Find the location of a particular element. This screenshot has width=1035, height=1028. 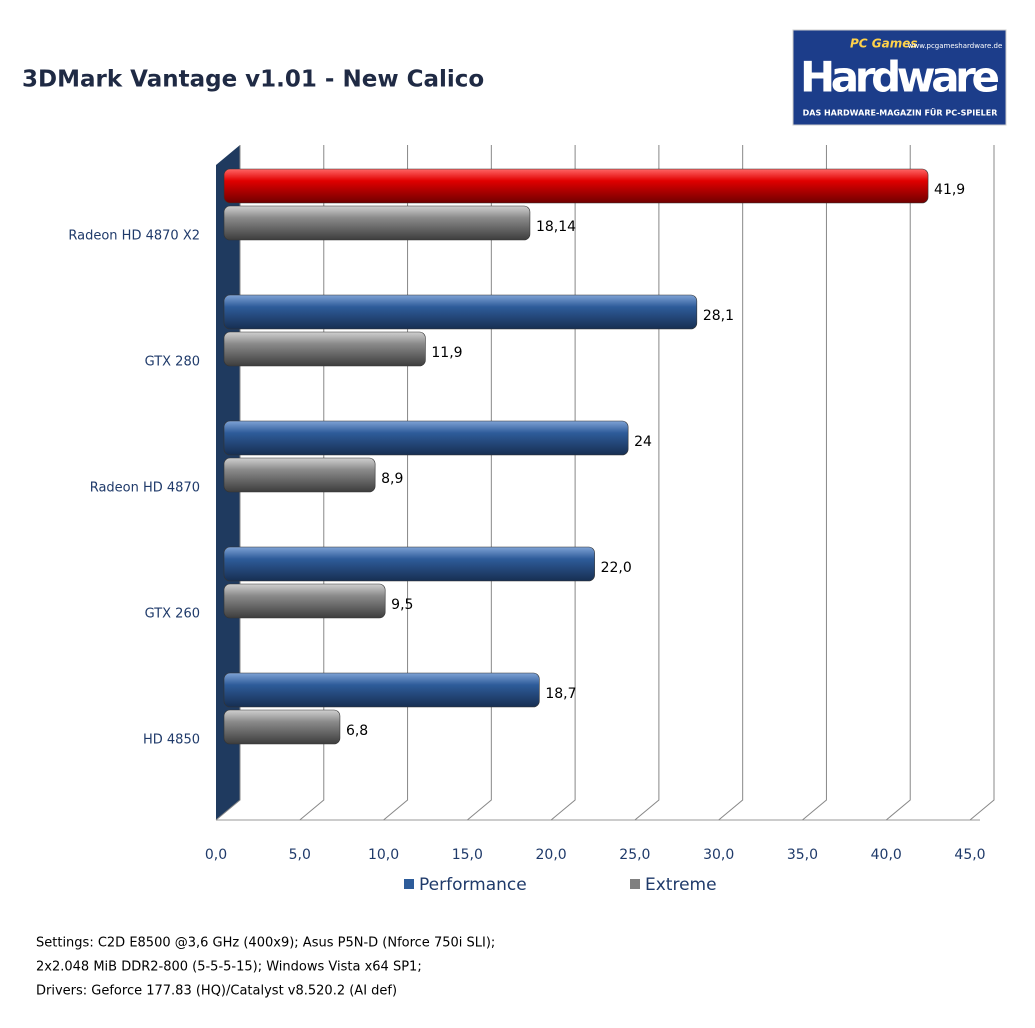

logo-url: www.pcgameshardware.de is located at coordinates (955, 46).